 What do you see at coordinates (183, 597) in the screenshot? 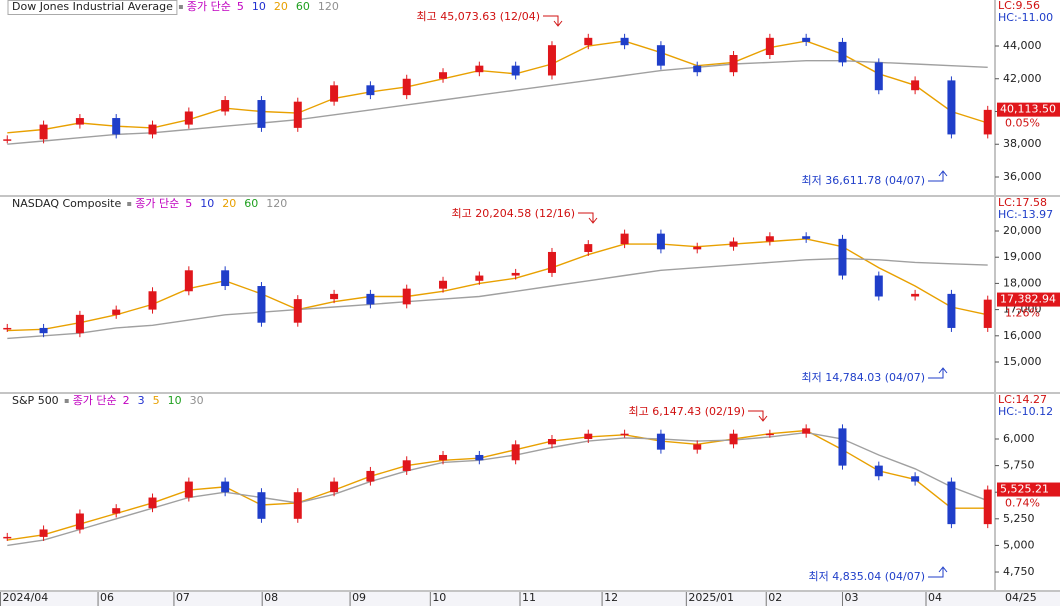
I see `x-tick-label: 07` at bounding box center [183, 597].